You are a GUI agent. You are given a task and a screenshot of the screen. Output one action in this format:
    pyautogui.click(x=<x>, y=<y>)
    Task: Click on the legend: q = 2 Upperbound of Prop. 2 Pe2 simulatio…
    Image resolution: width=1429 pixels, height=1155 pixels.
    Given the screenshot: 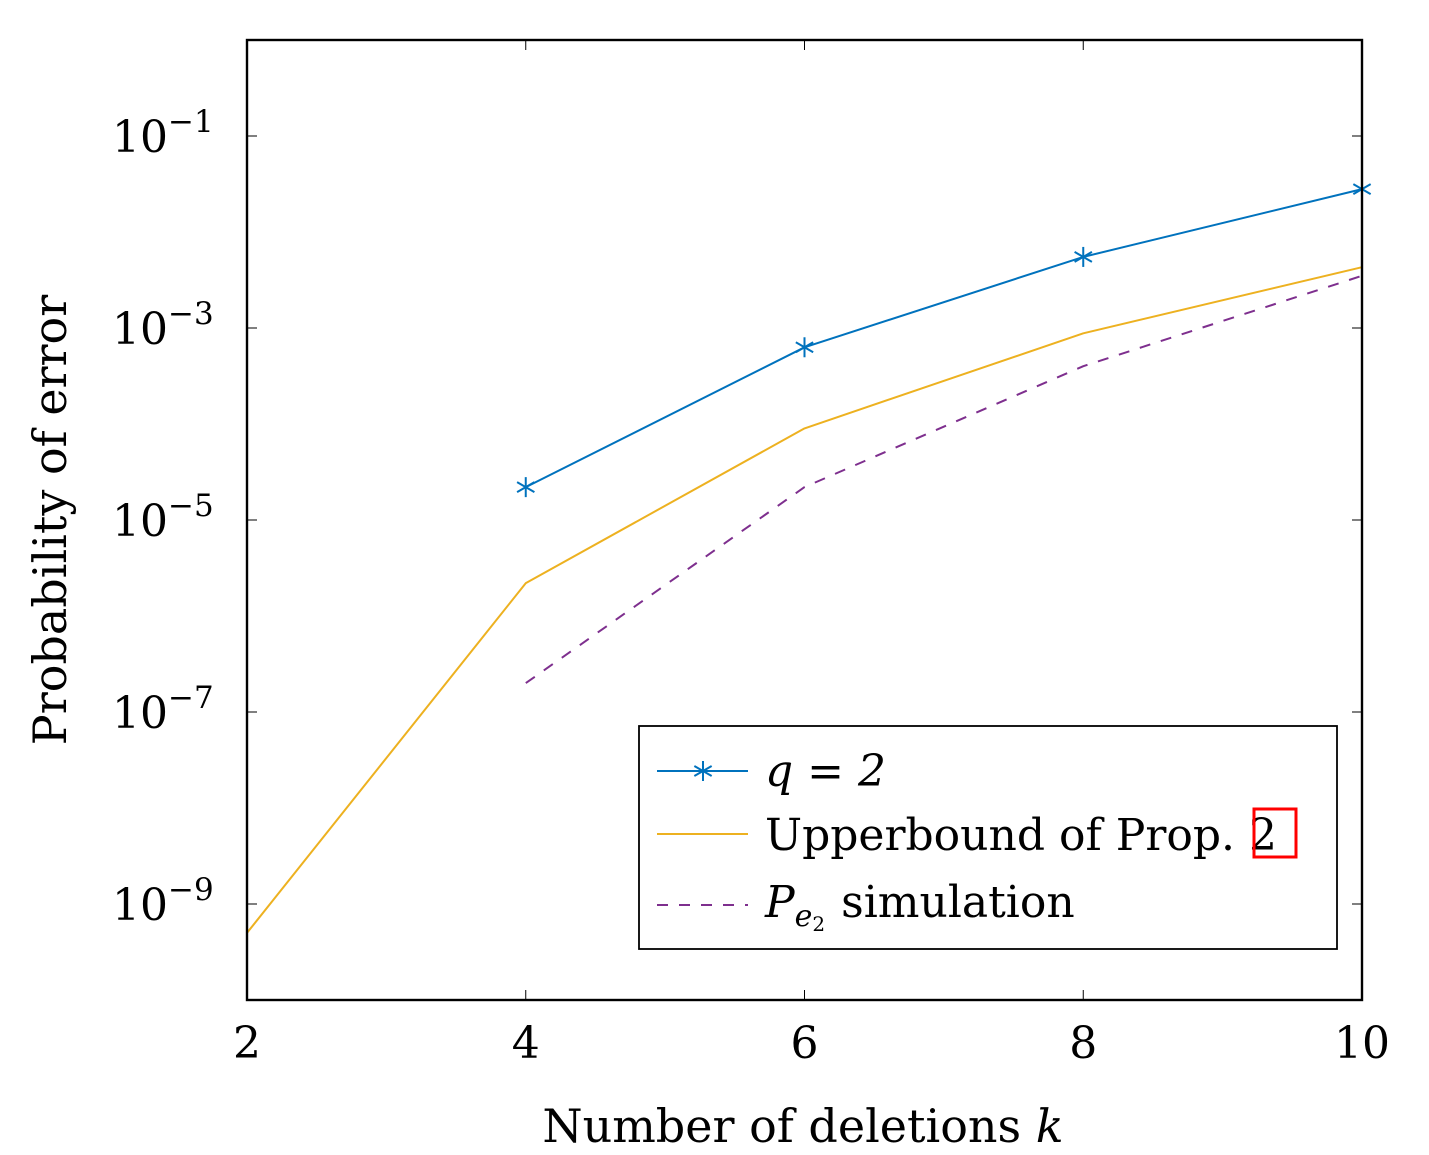 What is the action you would take?
    pyautogui.click(x=988, y=837)
    